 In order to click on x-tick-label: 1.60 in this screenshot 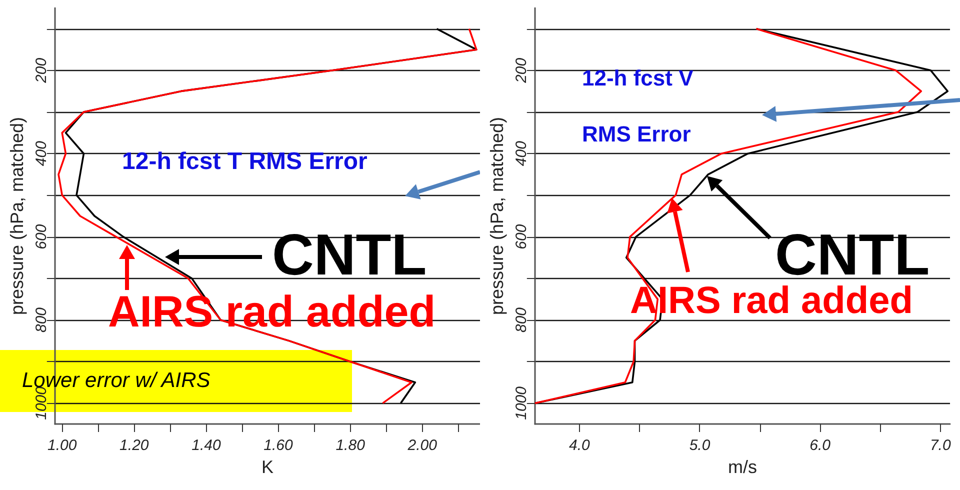, I will do `click(279, 445)`.